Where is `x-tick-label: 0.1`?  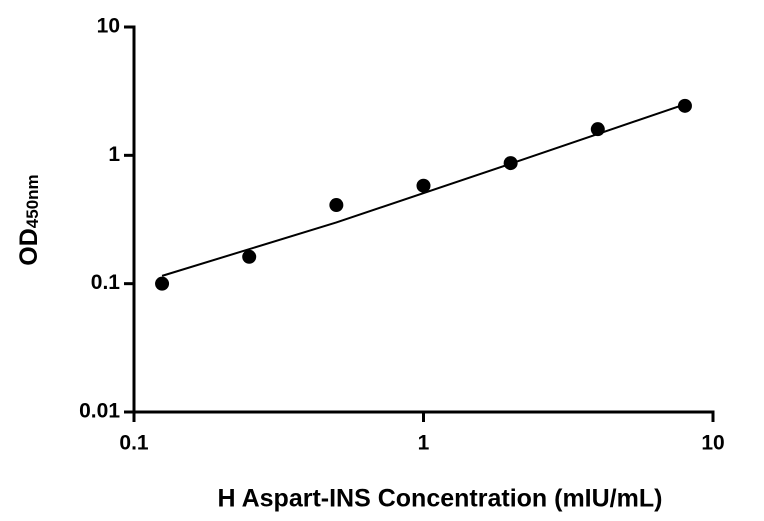
x-tick-label: 0.1 is located at coordinates (134, 443).